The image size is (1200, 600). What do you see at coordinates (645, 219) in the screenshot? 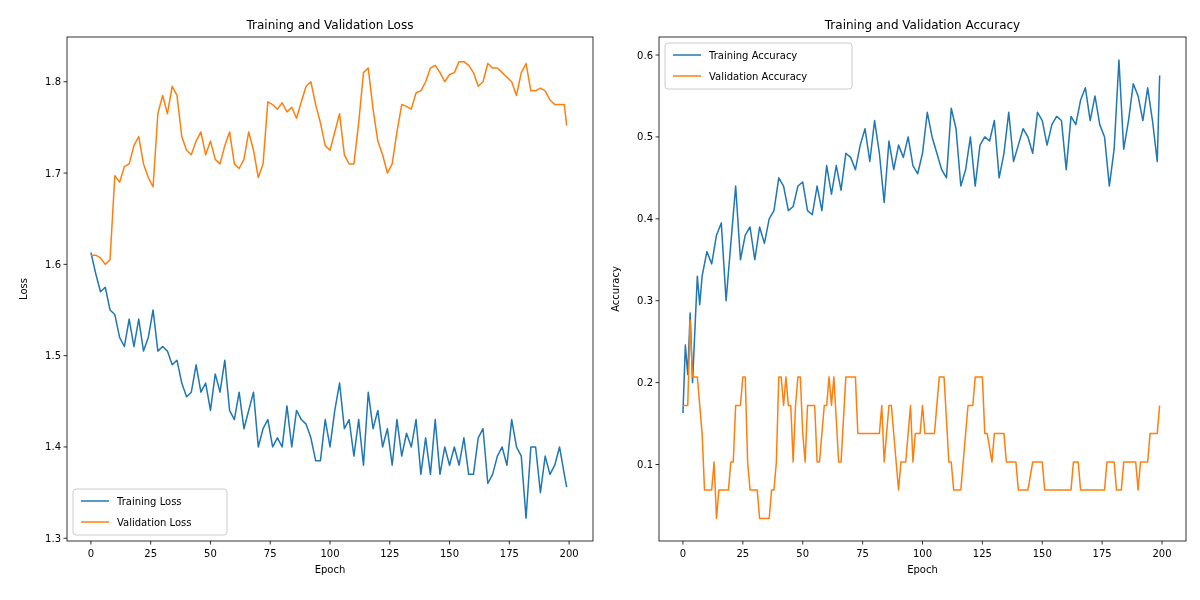
I see `y-tick-label: 0.4` at bounding box center [645, 219].